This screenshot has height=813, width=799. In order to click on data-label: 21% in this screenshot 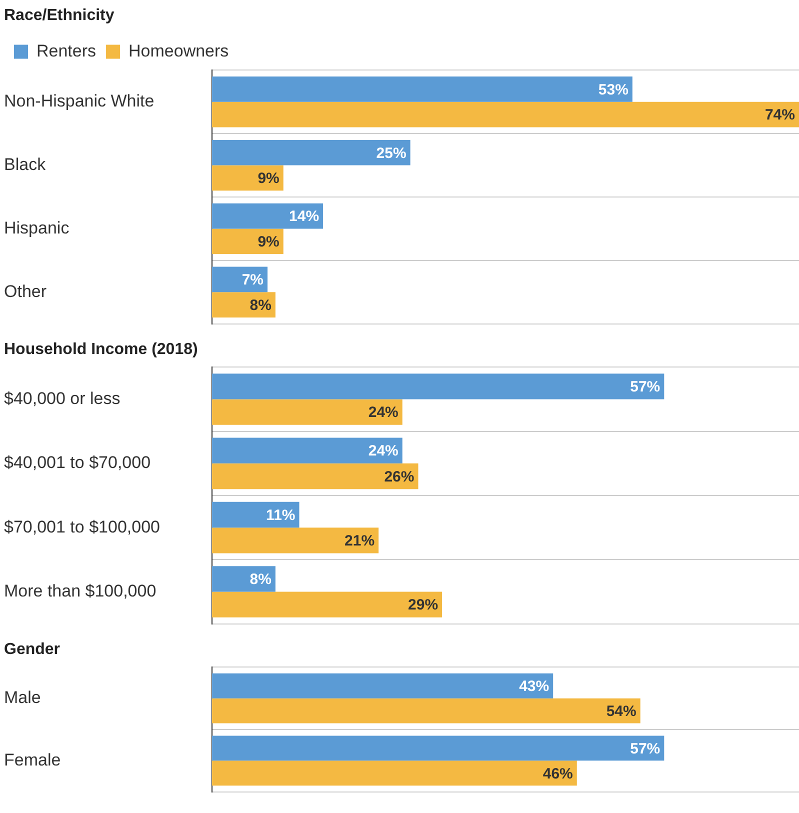, I will do `click(359, 541)`.